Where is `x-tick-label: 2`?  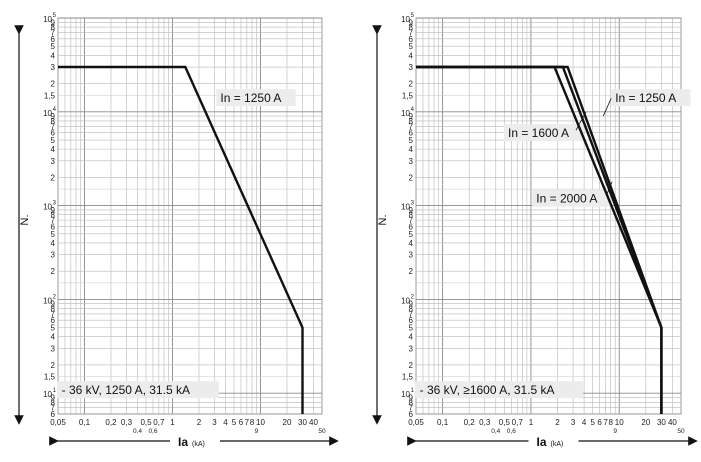 x-tick-label: 2 is located at coordinates (557, 422).